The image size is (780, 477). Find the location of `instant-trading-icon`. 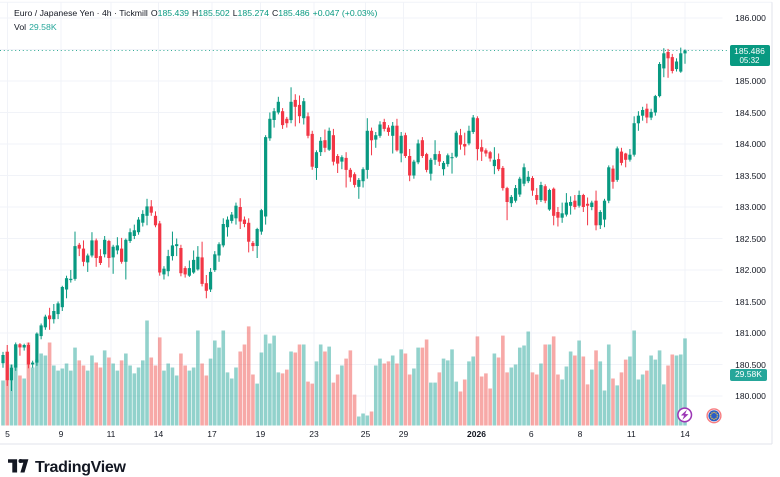

instant-trading-icon is located at coordinates (685, 415).